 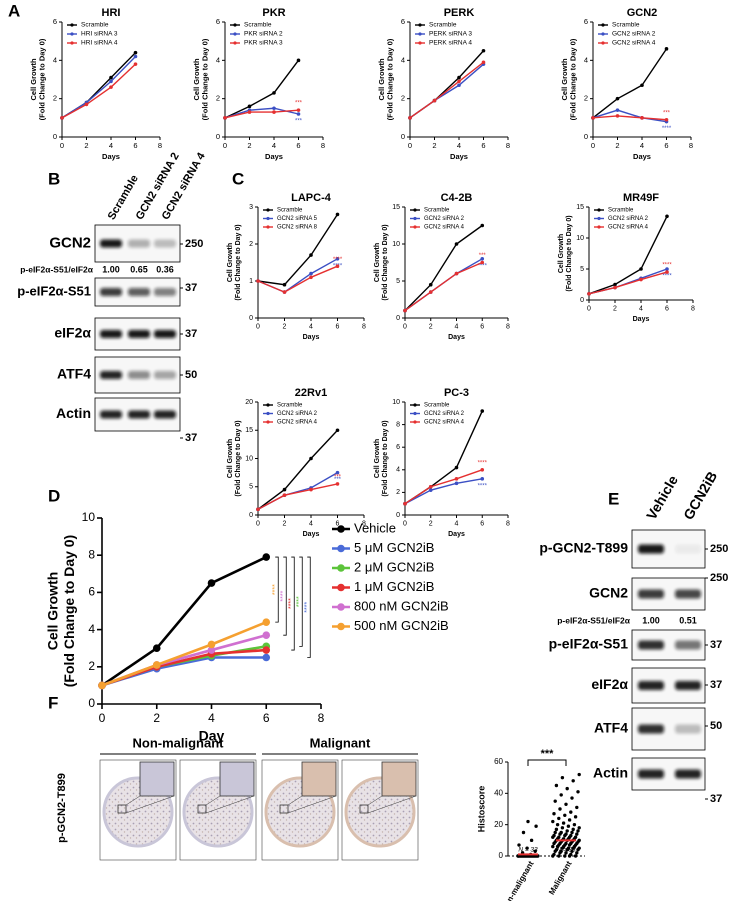 I want to click on chart-title: MR49F, so click(x=641, y=198).